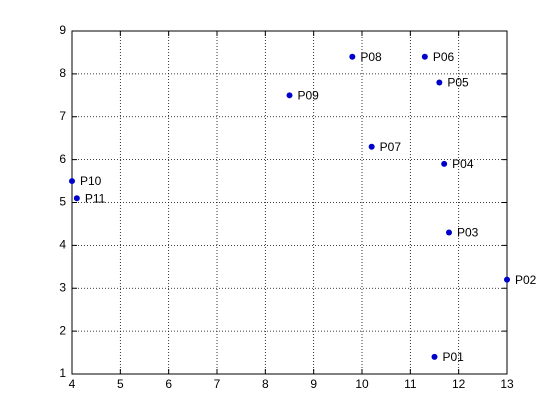 Image resolution: width=558 pixels, height=419 pixels. What do you see at coordinates (458, 83) in the screenshot?
I see `point-label: P05` at bounding box center [458, 83].